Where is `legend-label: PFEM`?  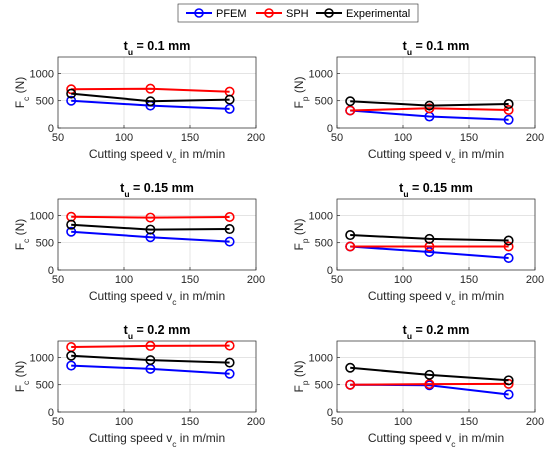
legend-label: PFEM is located at coordinates (231, 14).